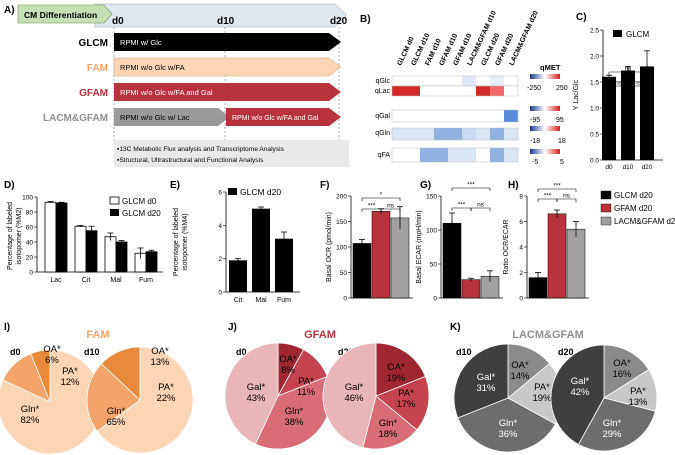 This screenshot has height=455, width=675. I want to click on qmet-title: qMET, so click(550, 67).